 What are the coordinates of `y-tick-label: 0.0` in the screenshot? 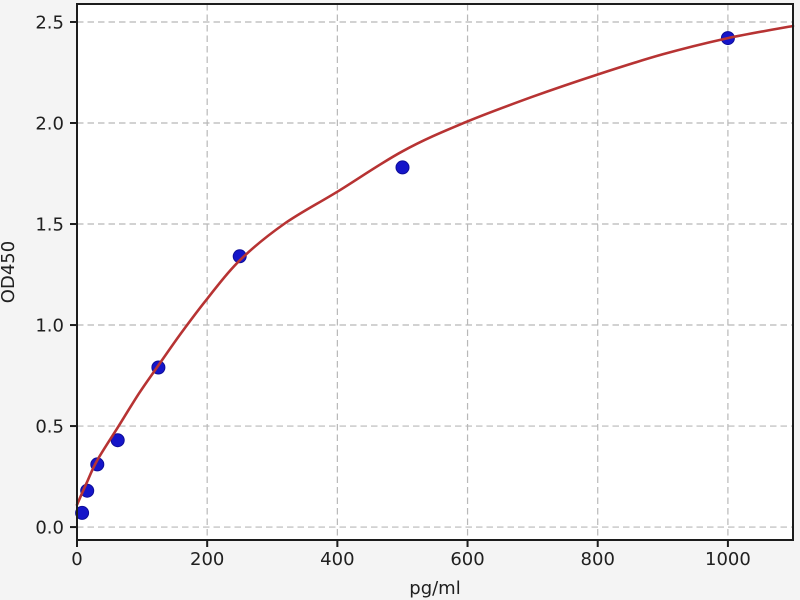 It's located at (49, 528).